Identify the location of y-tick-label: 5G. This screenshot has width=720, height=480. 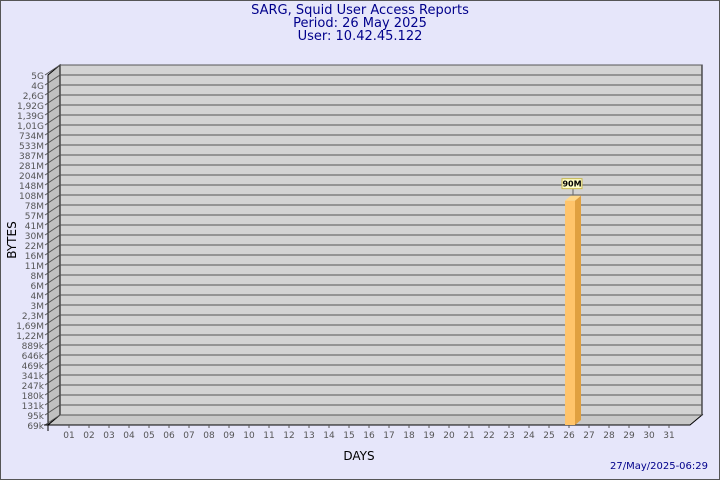
(37, 77).